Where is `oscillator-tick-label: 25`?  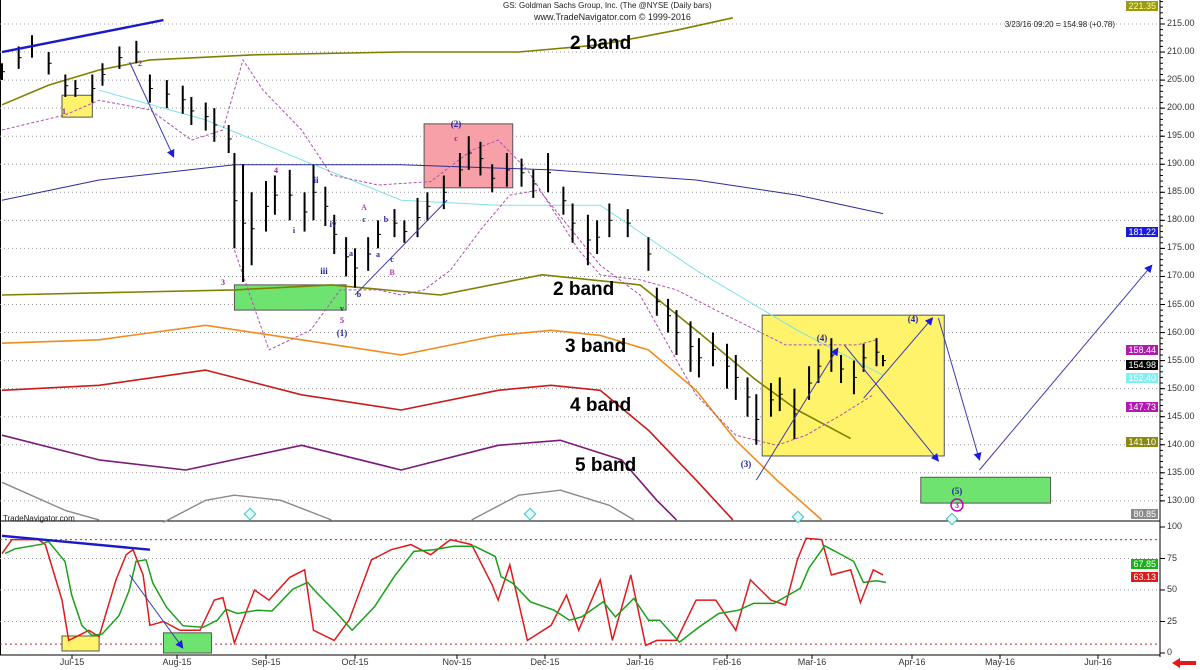
oscillator-tick-label: 25 is located at coordinates (1172, 620).